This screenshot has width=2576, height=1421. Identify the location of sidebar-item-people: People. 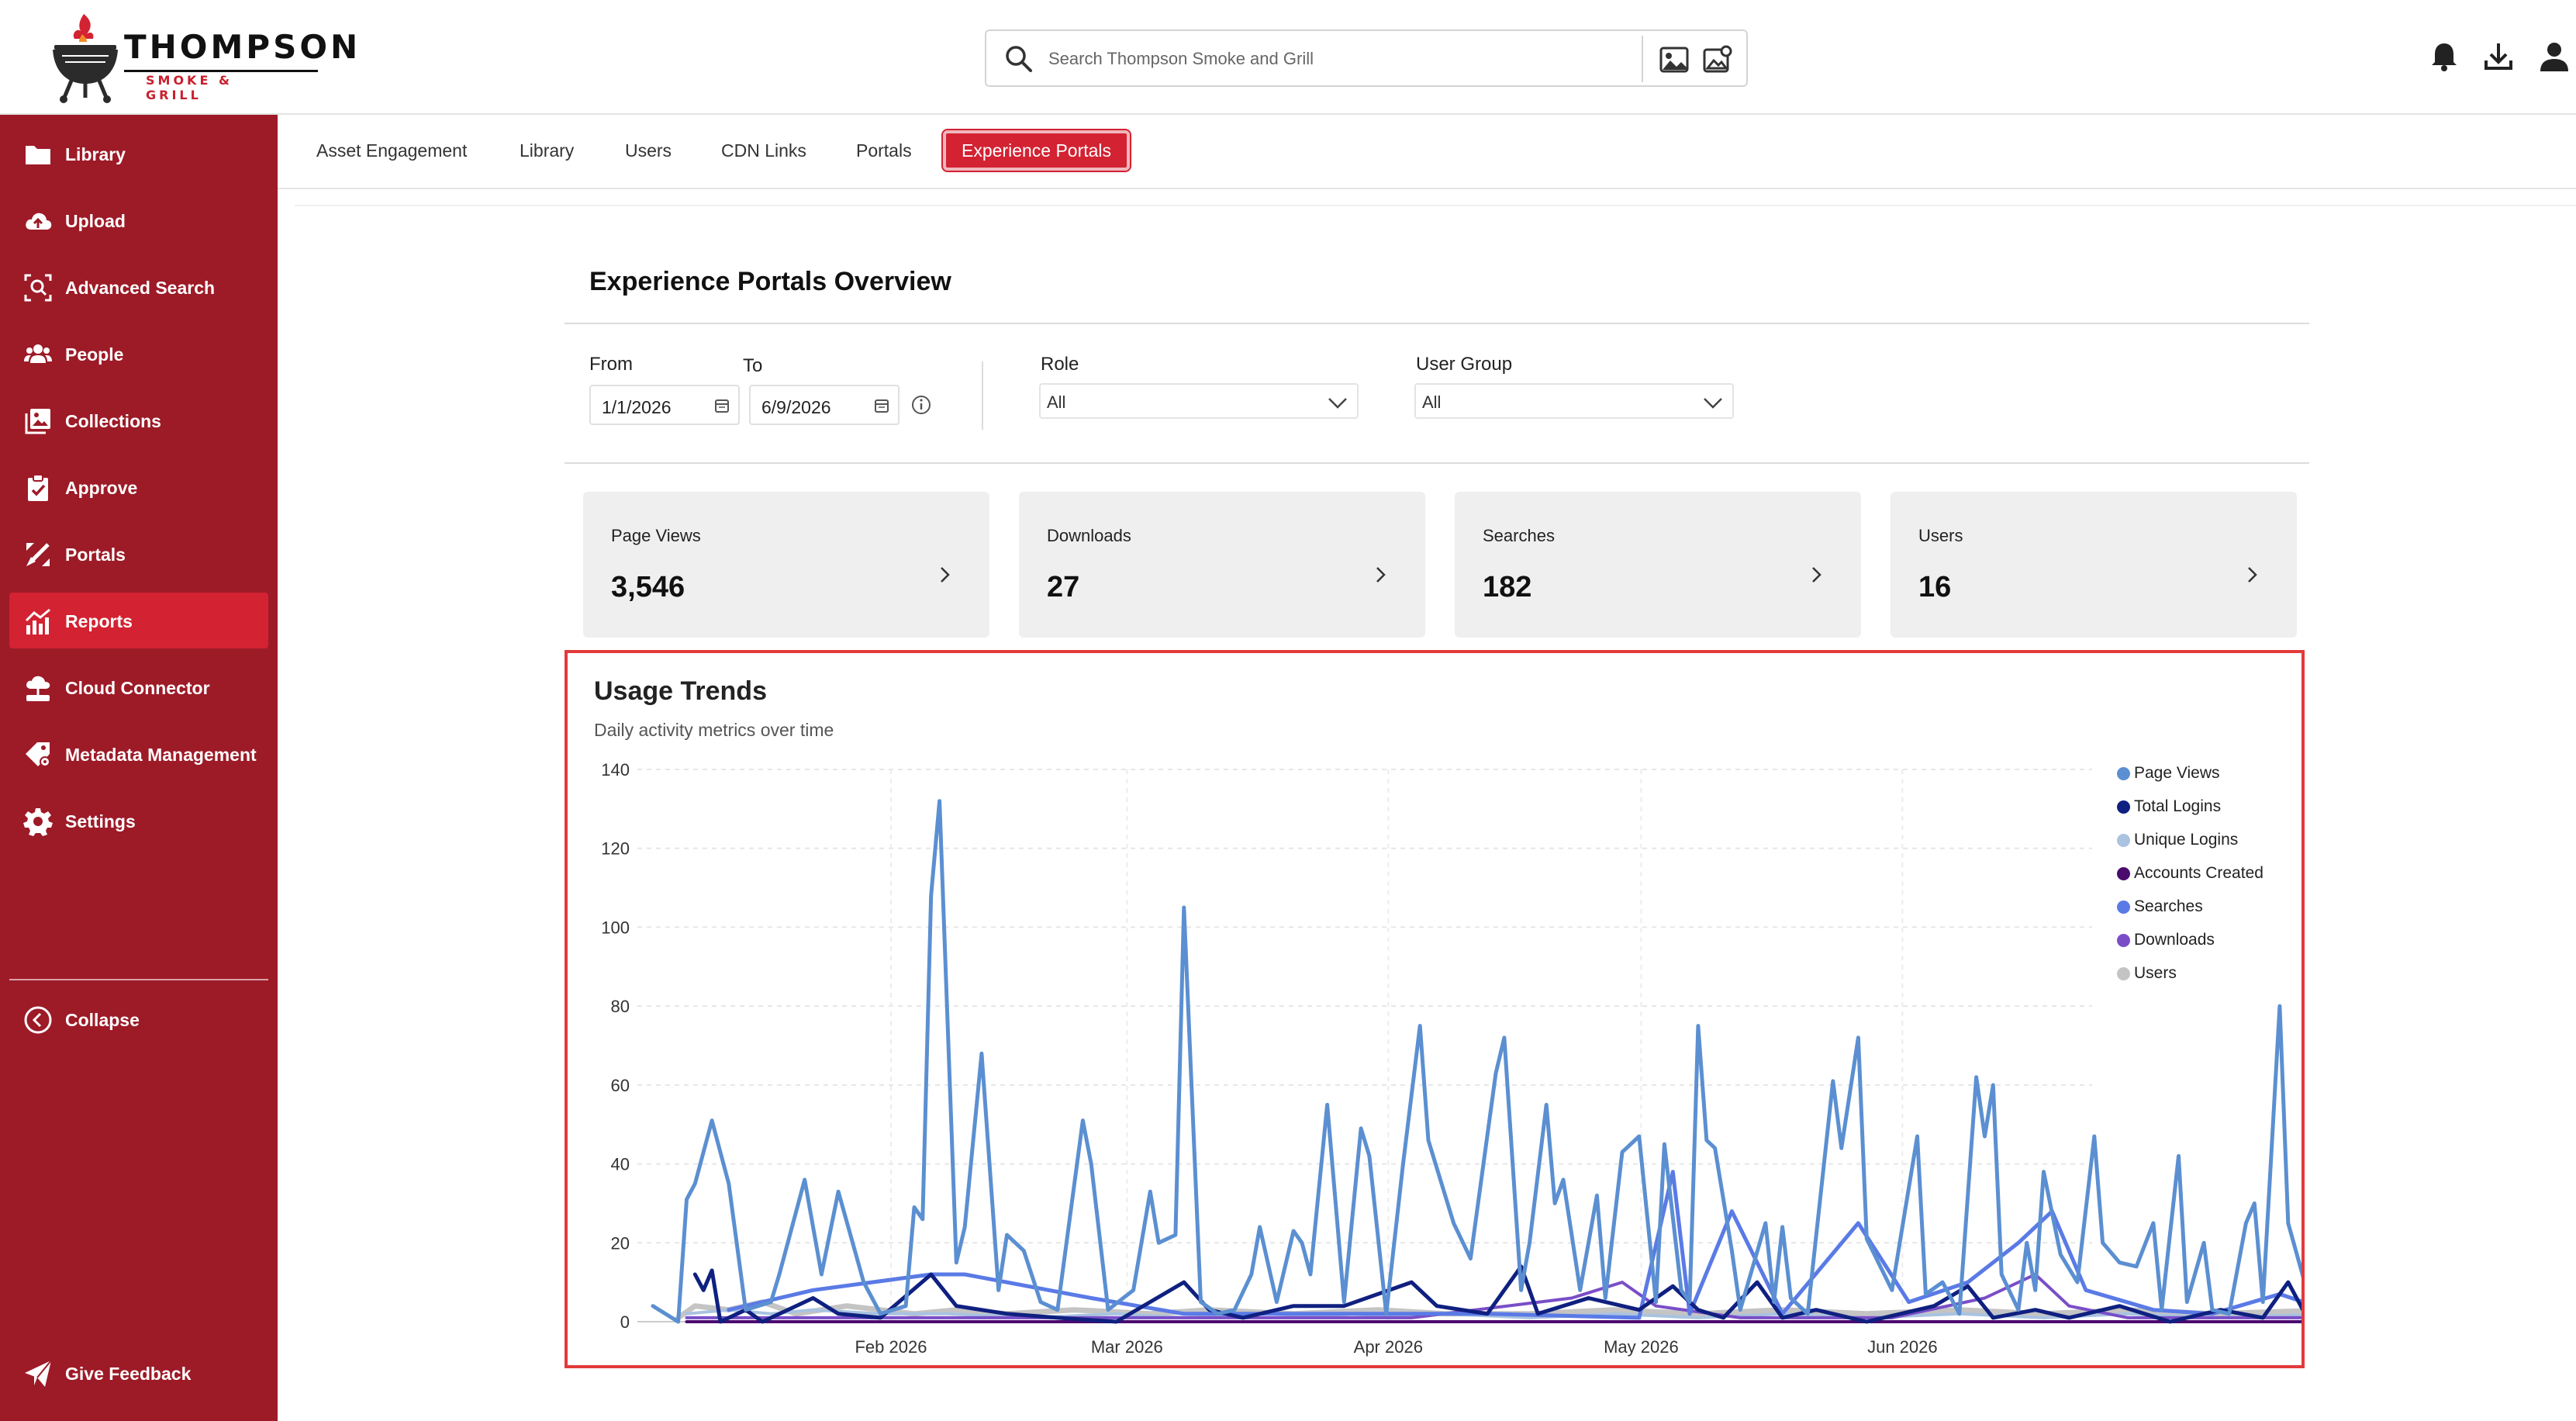
(138, 354).